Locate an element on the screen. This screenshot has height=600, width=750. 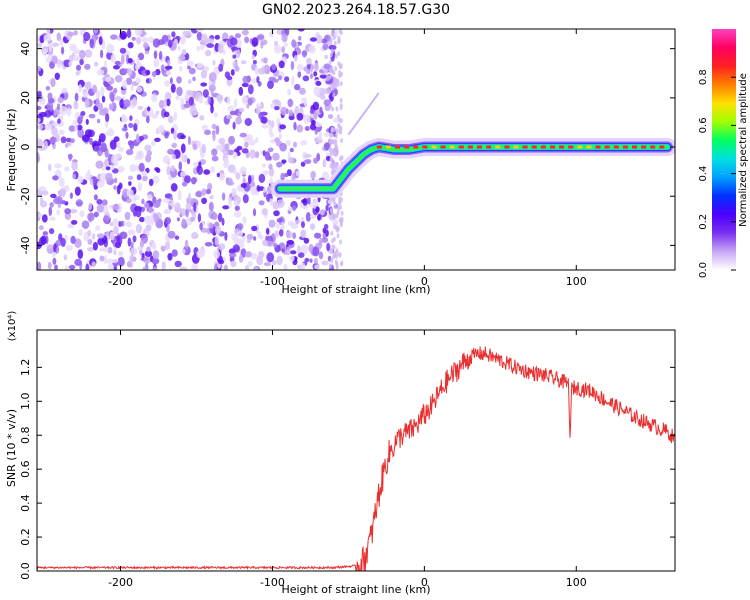
x-tick-label: -100 is located at coordinates (272, 582).